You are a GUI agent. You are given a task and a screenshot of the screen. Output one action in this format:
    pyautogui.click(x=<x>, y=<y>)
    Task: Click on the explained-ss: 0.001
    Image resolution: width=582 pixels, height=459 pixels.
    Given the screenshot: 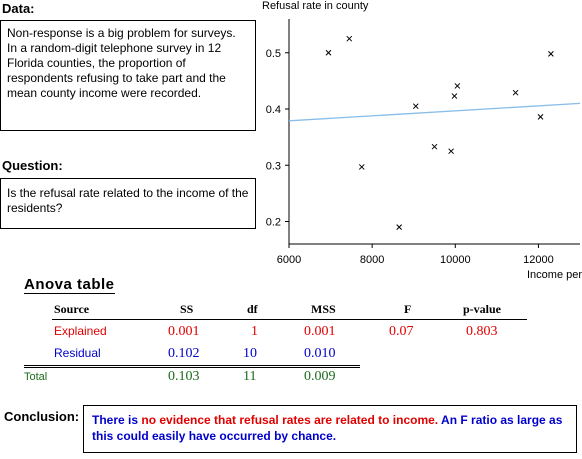 What is the action you would take?
    pyautogui.click(x=184, y=331)
    